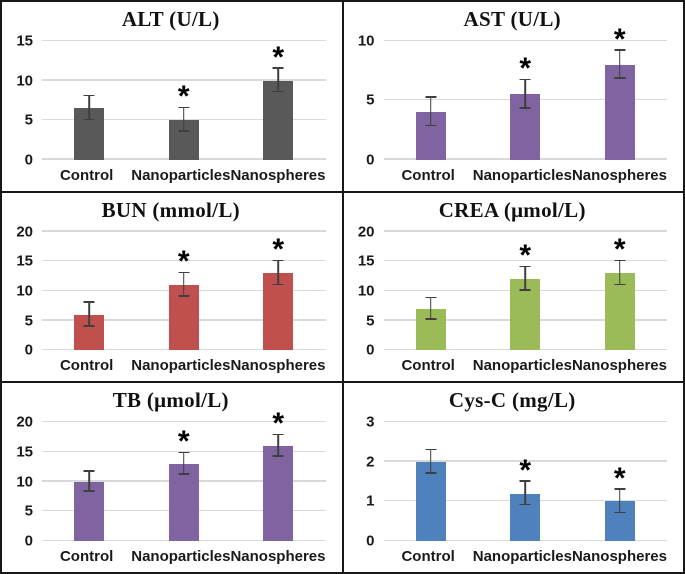 This screenshot has height=574, width=685. What do you see at coordinates (28, 541) in the screenshot?
I see `y-tick-label: 0` at bounding box center [28, 541].